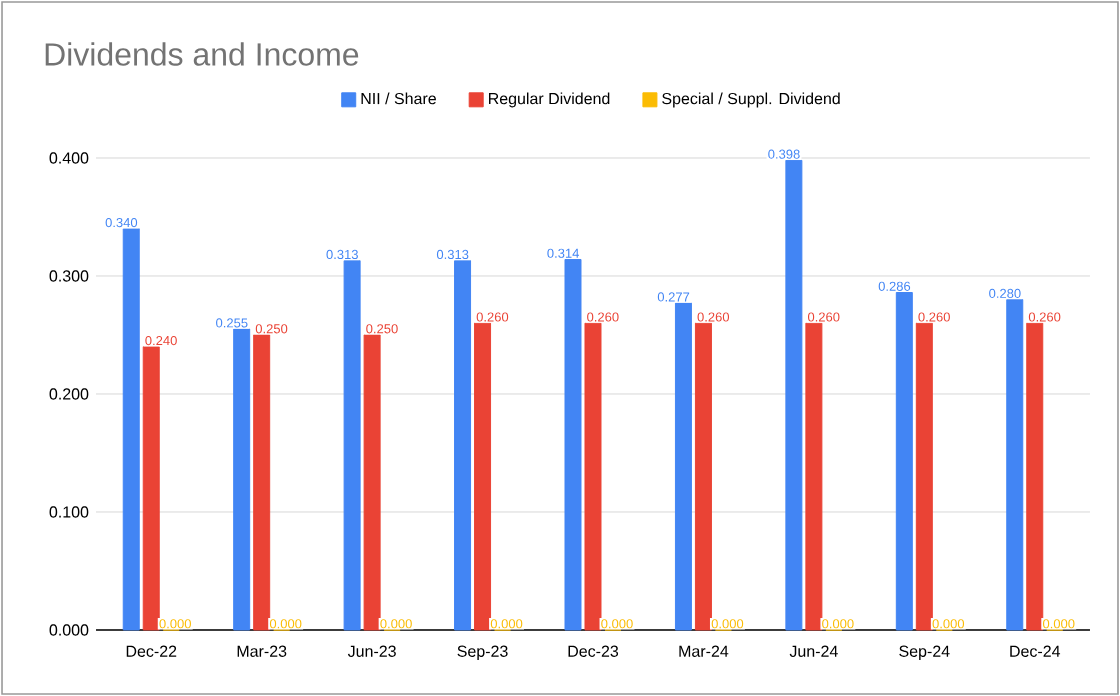  What do you see at coordinates (69, 630) in the screenshot?
I see `y-tick-label: 0.000` at bounding box center [69, 630].